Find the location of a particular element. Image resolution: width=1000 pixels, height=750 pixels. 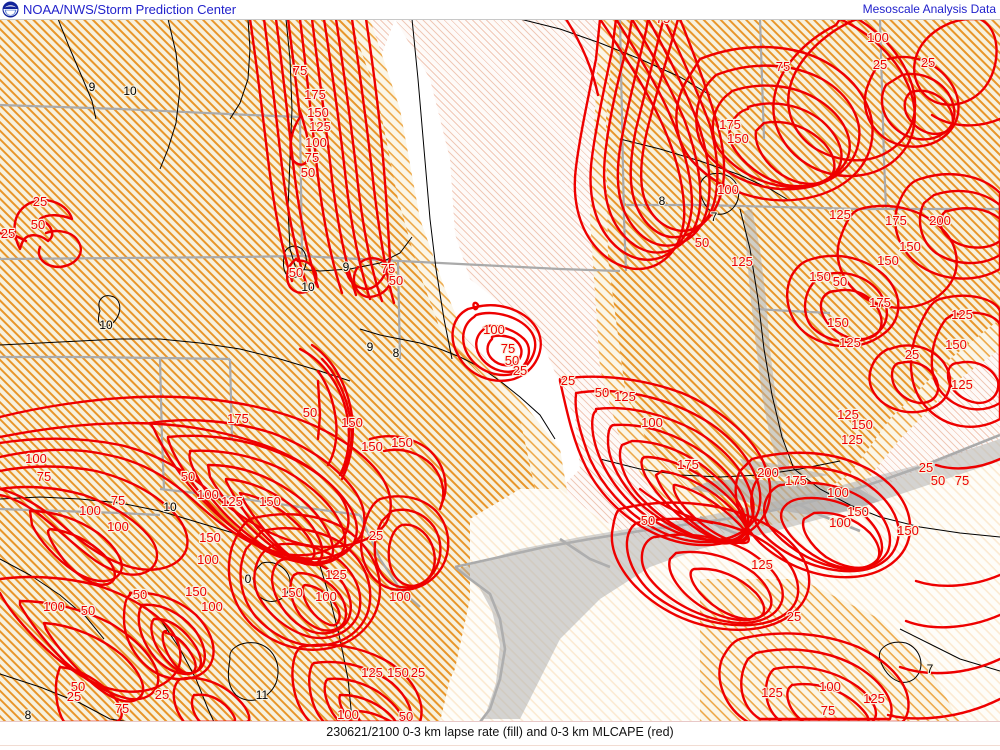

fill-region-none-central is located at coordinates (480, 254).